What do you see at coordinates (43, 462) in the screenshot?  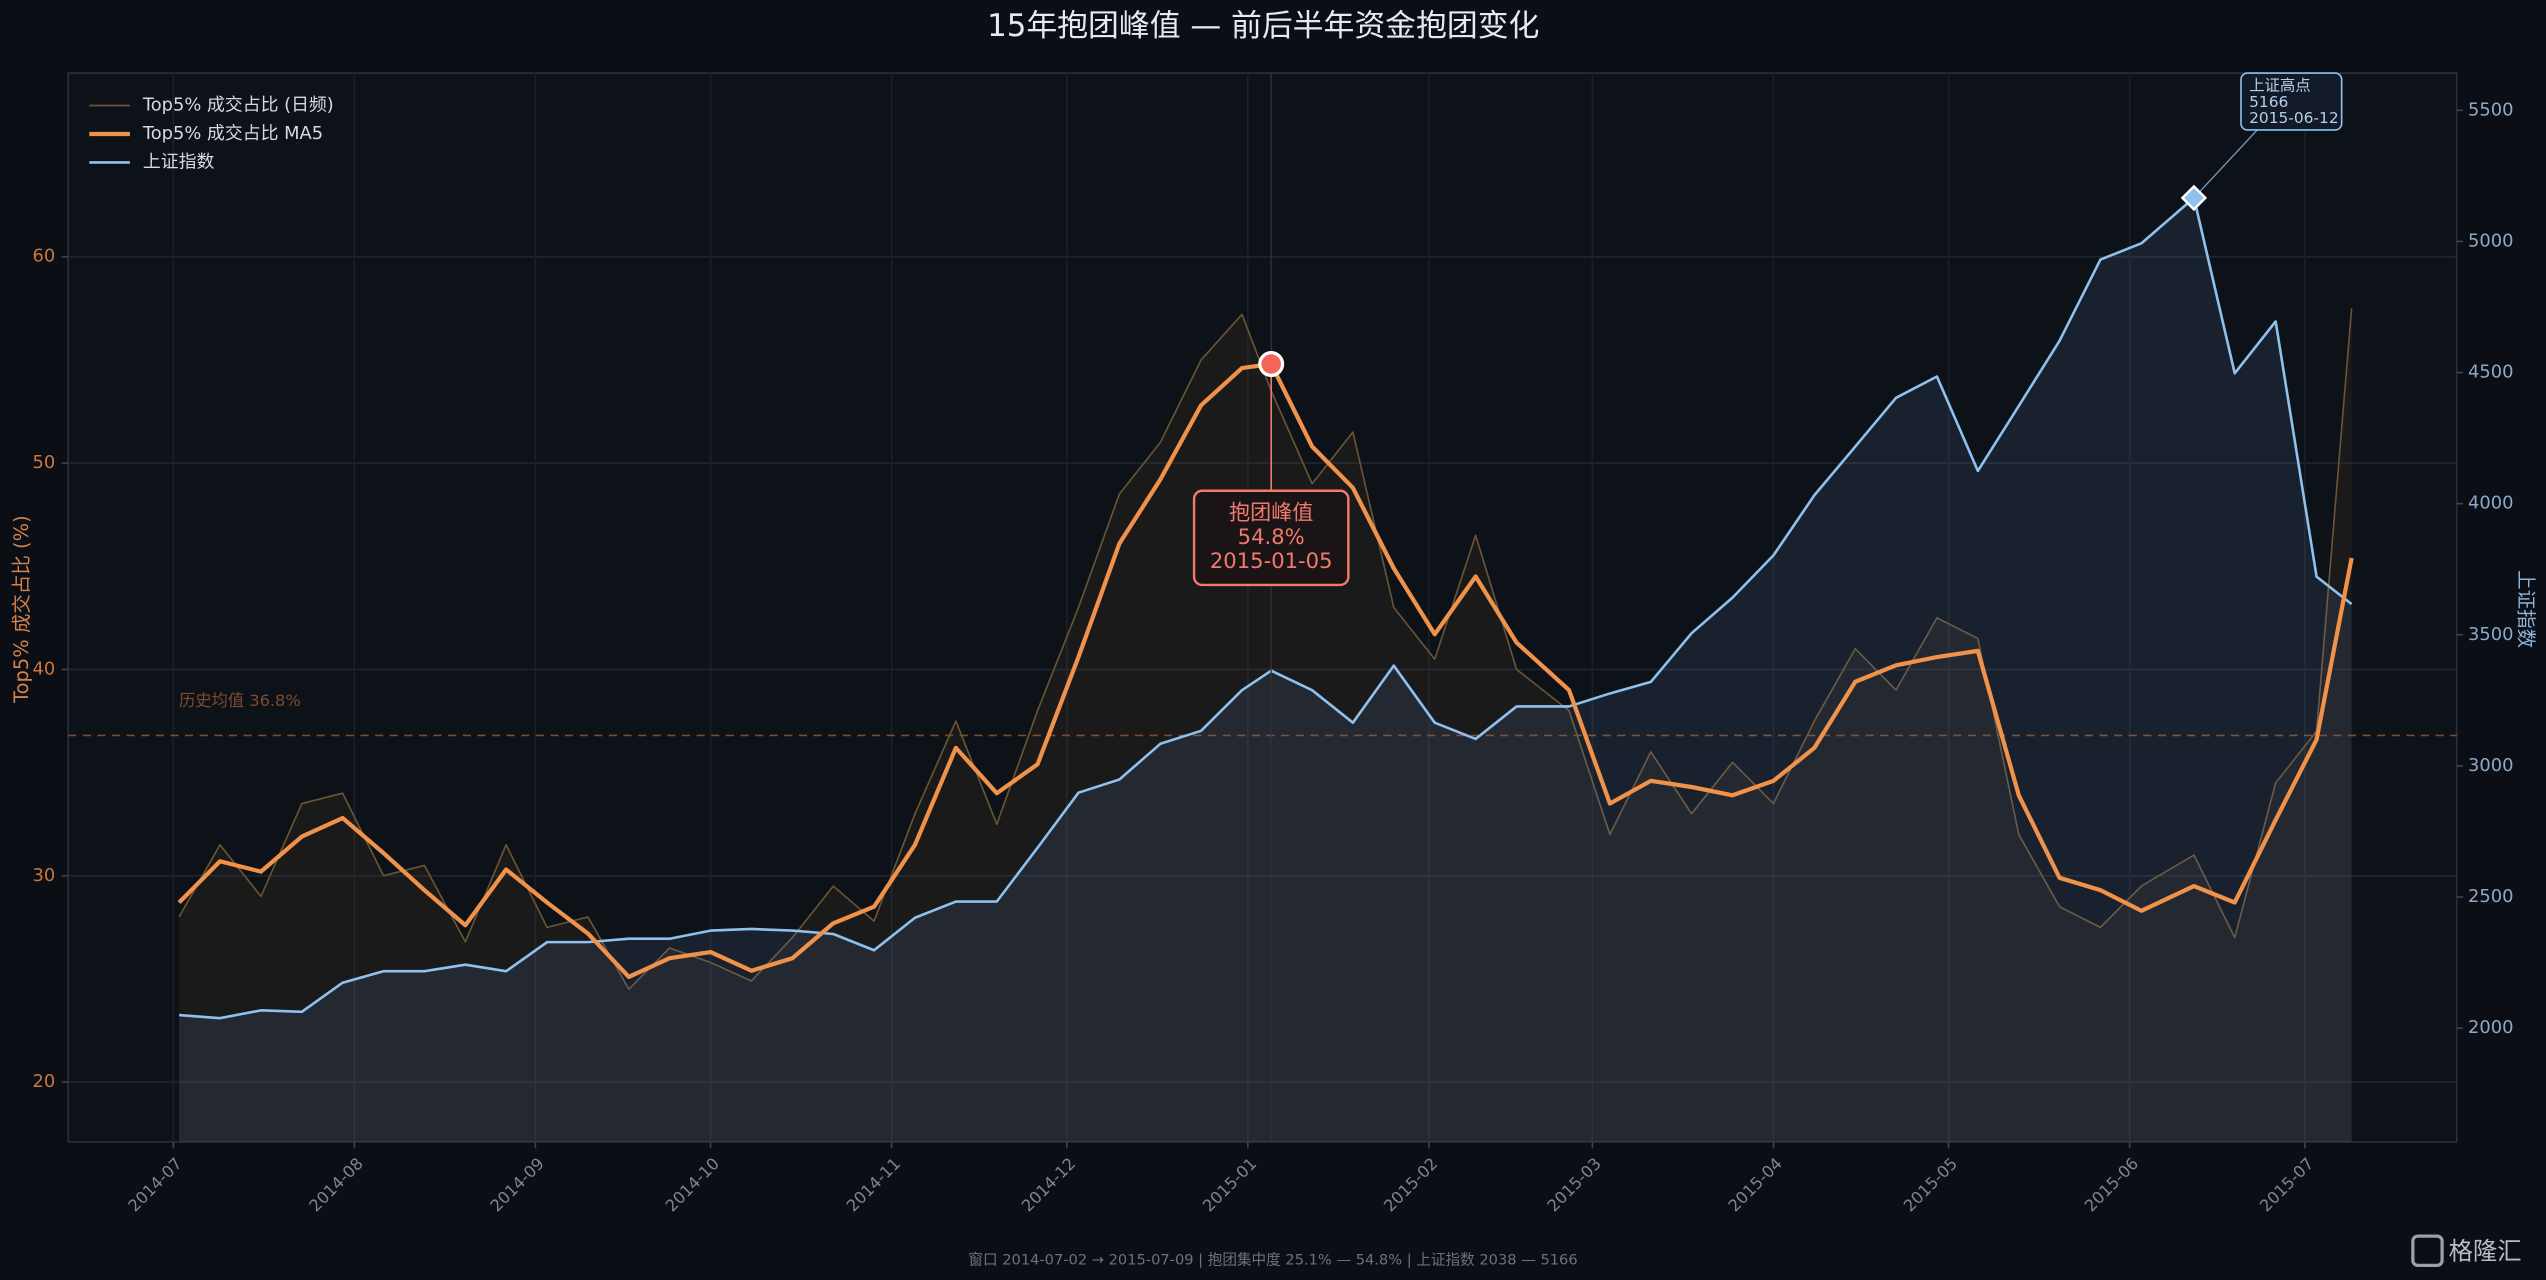 I see `y-tick-label: 50` at bounding box center [43, 462].